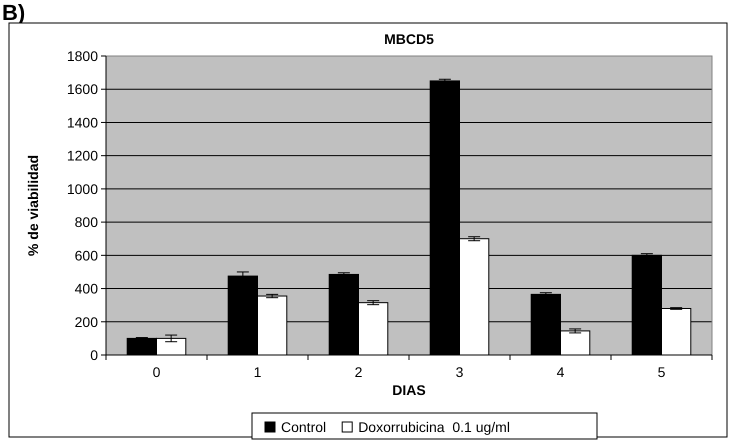 The image size is (732, 441). Describe the element at coordinates (434, 427) in the screenshot. I see `legend-label: Doxorrubicina 0.1 ug/ml` at that location.